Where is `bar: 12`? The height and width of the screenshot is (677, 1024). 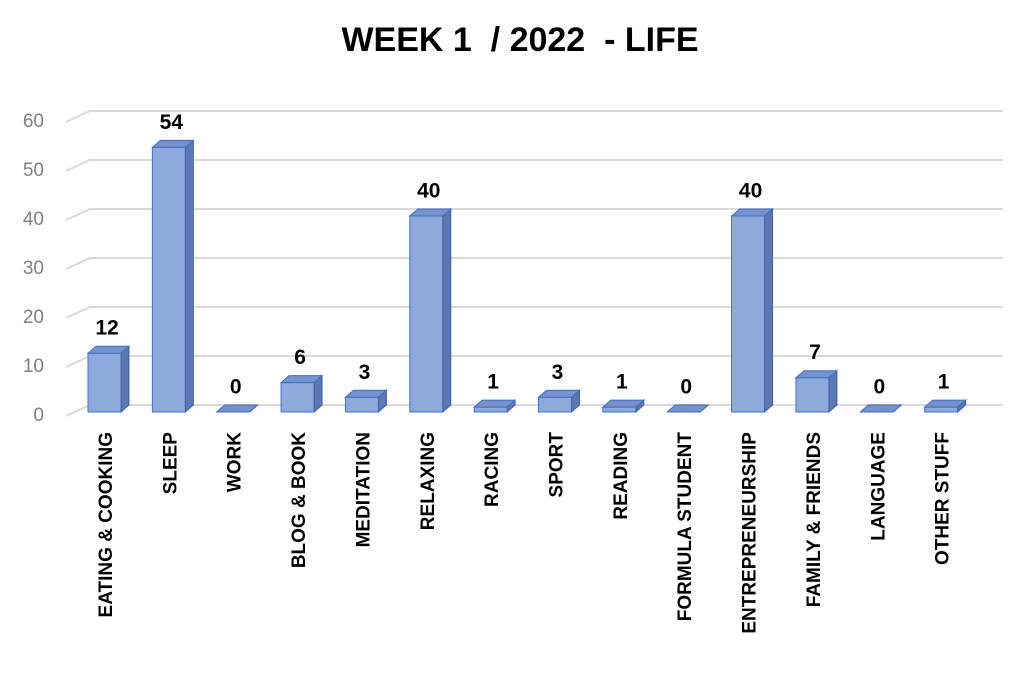 bar: 12 is located at coordinates (108, 365).